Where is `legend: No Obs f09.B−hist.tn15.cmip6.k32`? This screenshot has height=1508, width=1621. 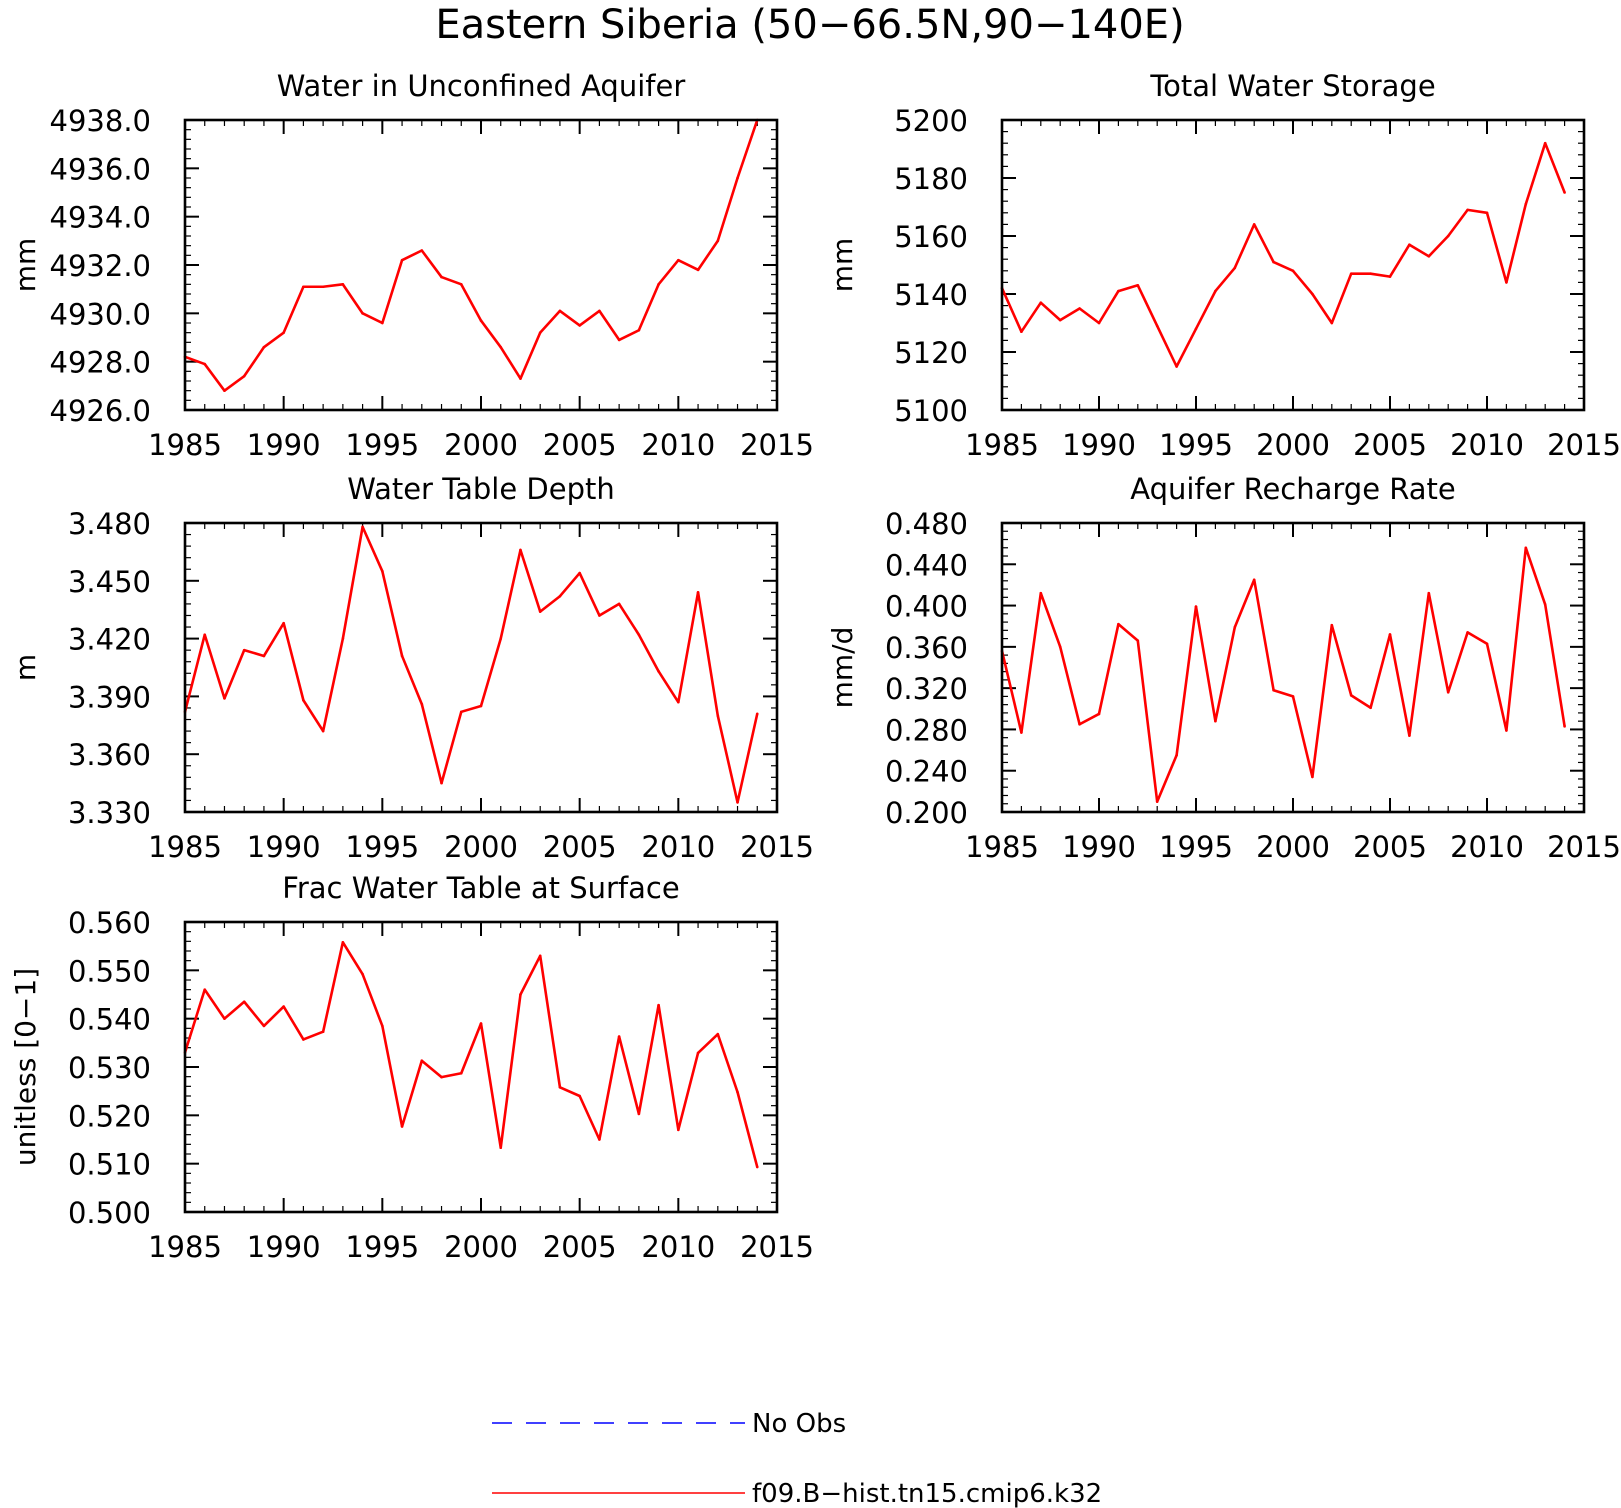 legend: No Obs f09.B−hist.tn15.cmip6.k32 is located at coordinates (797, 1458).